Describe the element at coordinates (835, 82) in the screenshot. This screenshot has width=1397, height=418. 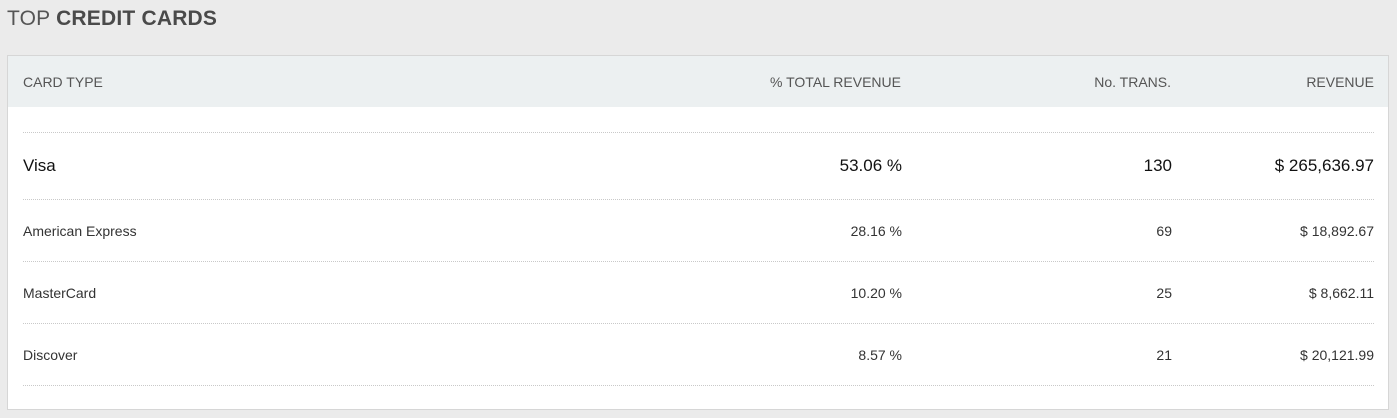
I see `header-pct-total-revenue: % TOTAL REVENUE` at that location.